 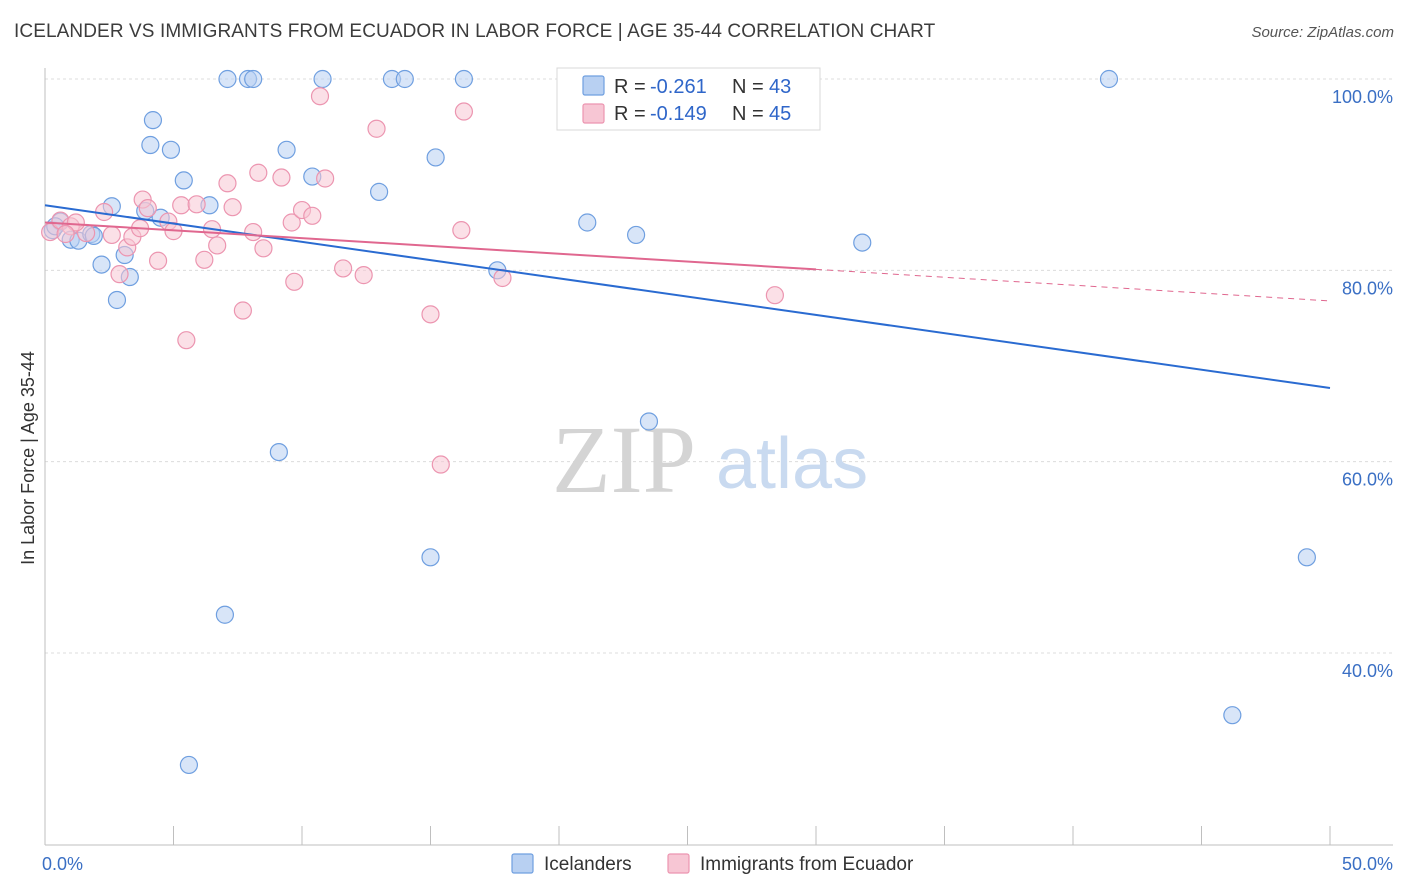 I want to click on legend-n-value-1: 43, so click(x=780, y=87).